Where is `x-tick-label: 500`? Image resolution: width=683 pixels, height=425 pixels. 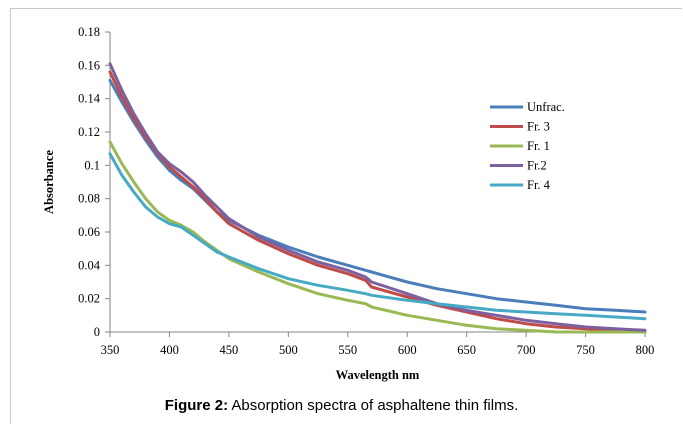
x-tick-label: 500 is located at coordinates (288, 350).